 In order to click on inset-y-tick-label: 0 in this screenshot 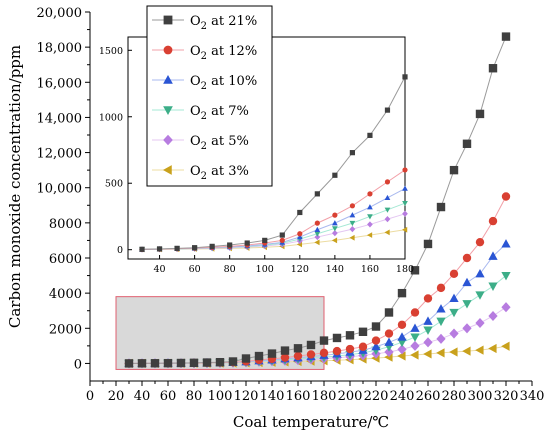, I will do `click(120, 250)`.